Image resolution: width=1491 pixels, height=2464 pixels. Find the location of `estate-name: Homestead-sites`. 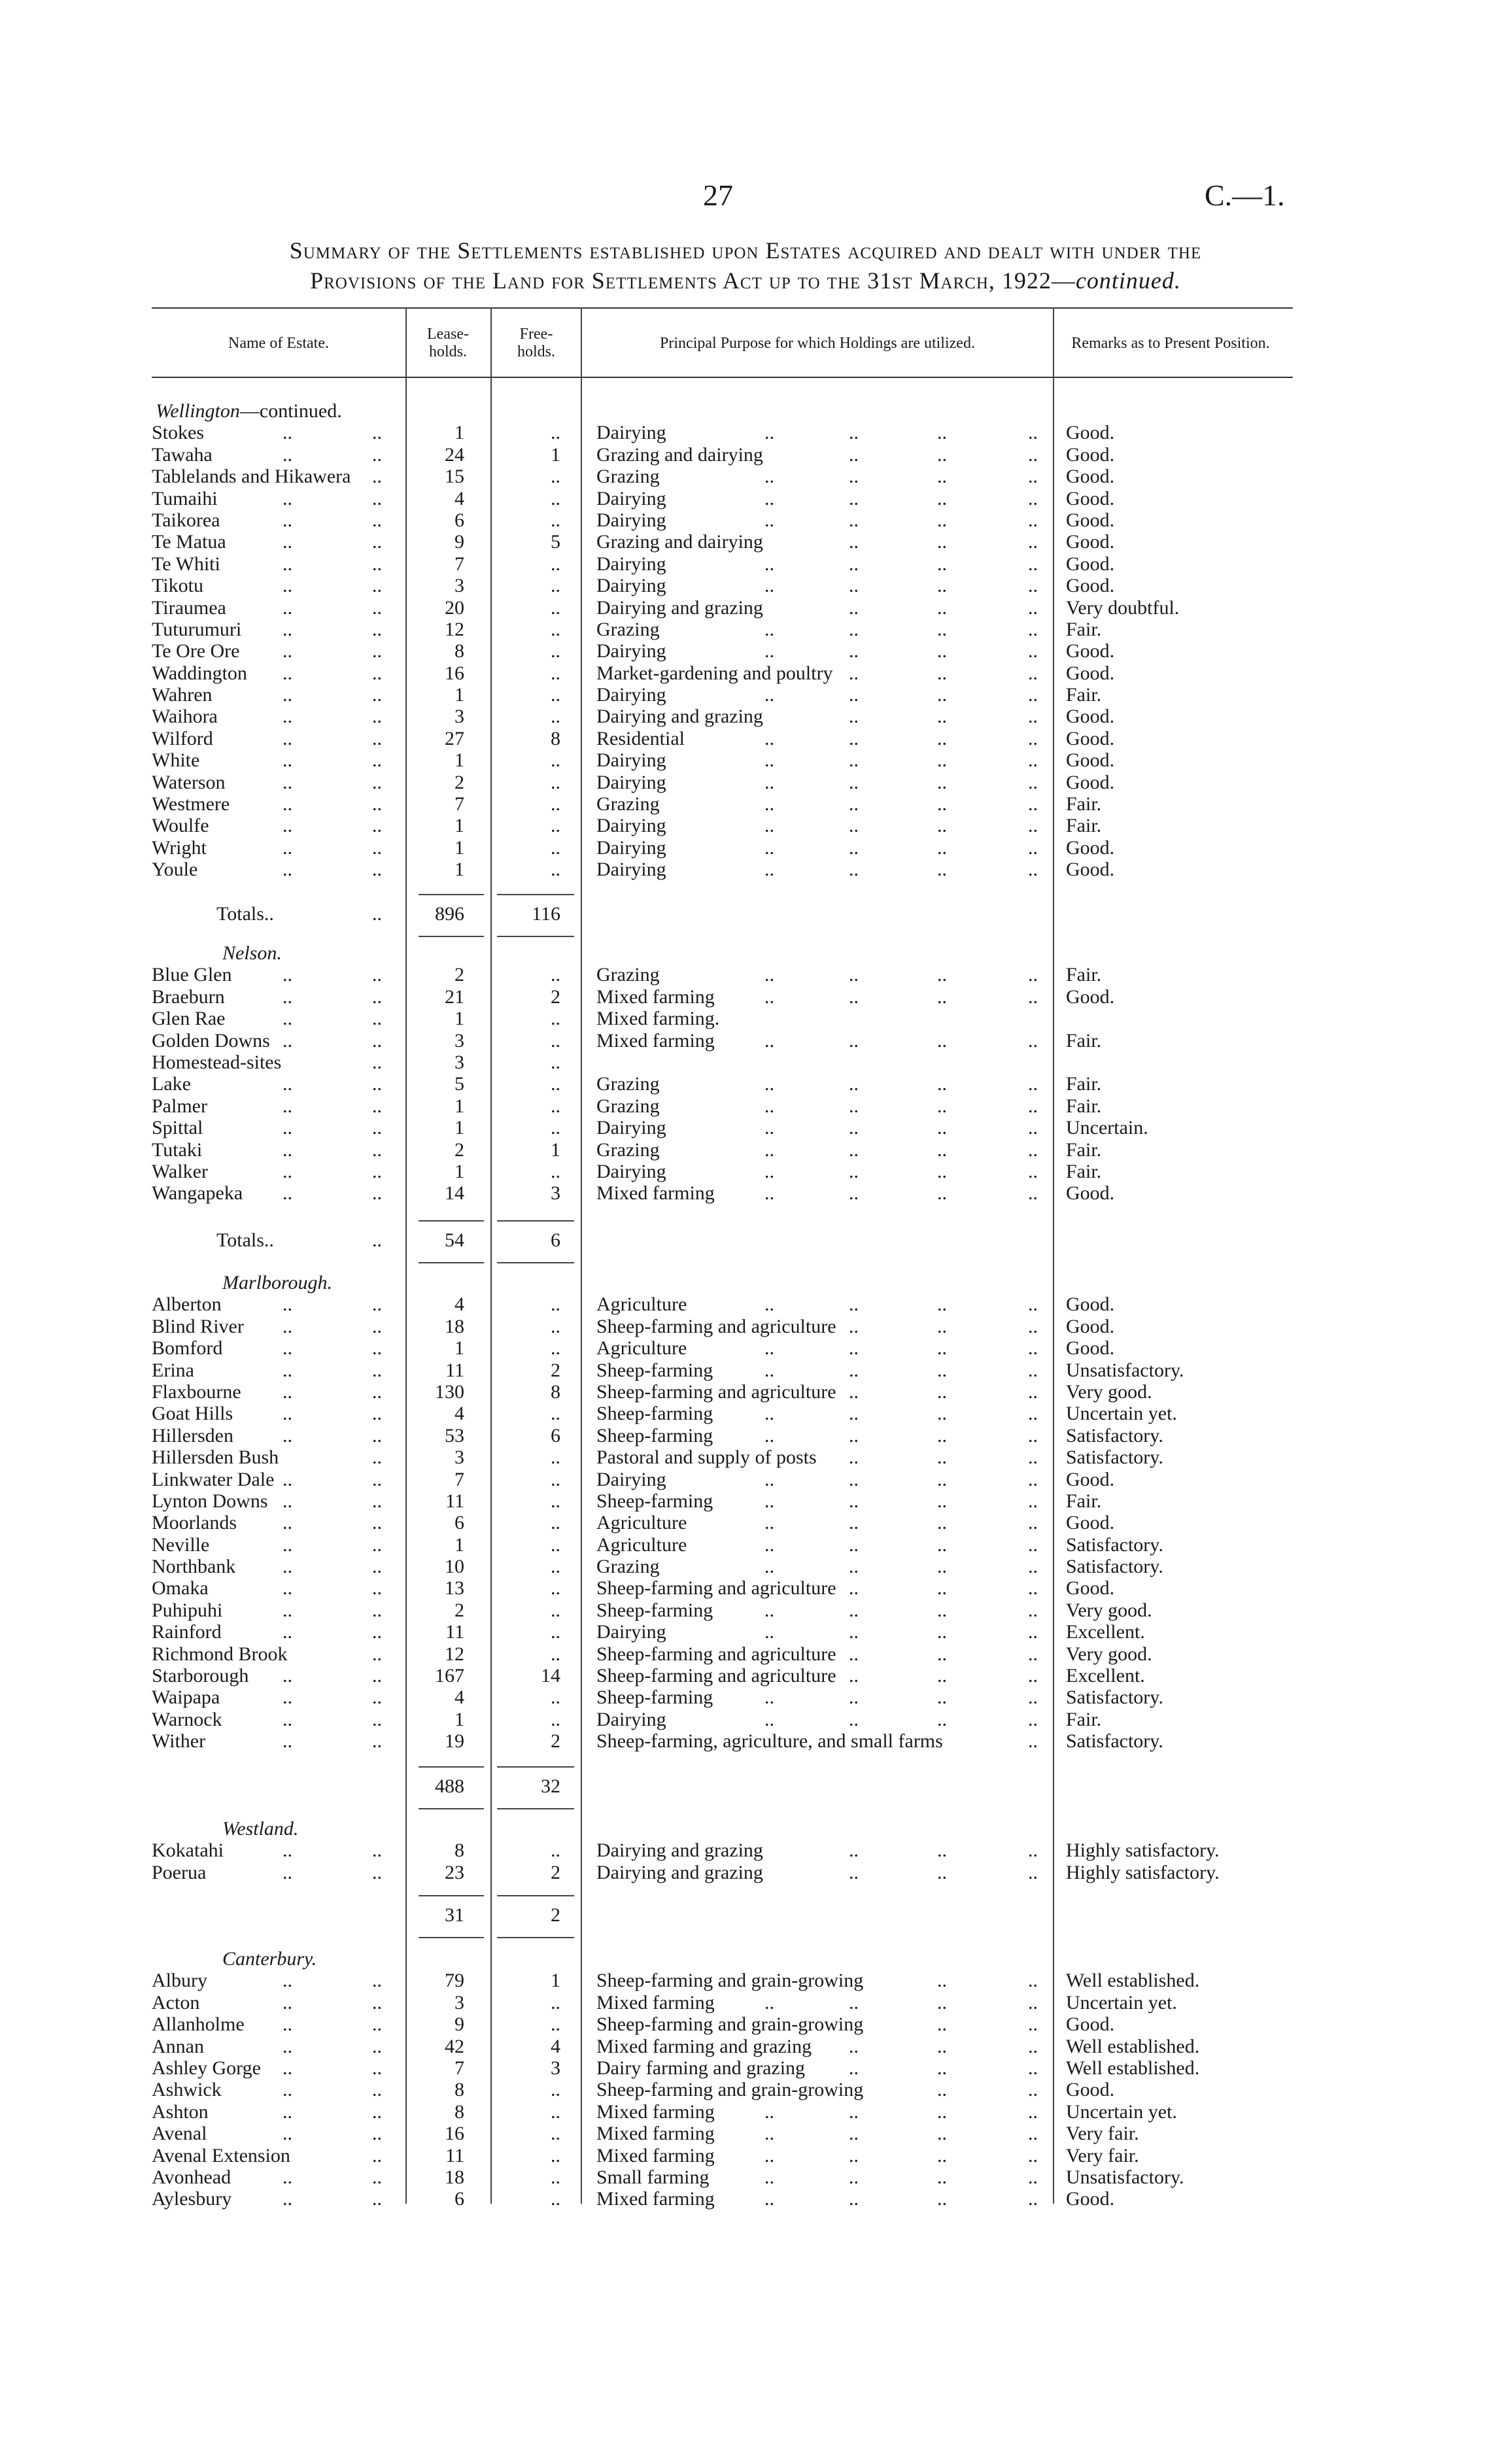

estate-name: Homestead-sites is located at coordinates (217, 1062).